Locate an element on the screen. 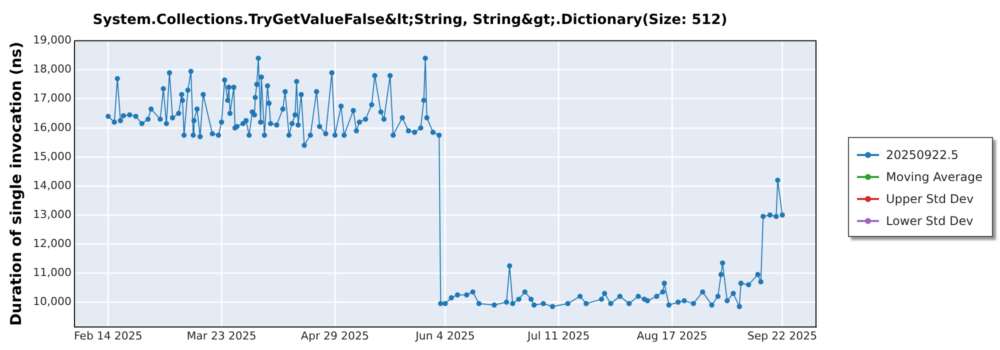  x-tick-label: Mar 23 2025 is located at coordinates (221, 335).